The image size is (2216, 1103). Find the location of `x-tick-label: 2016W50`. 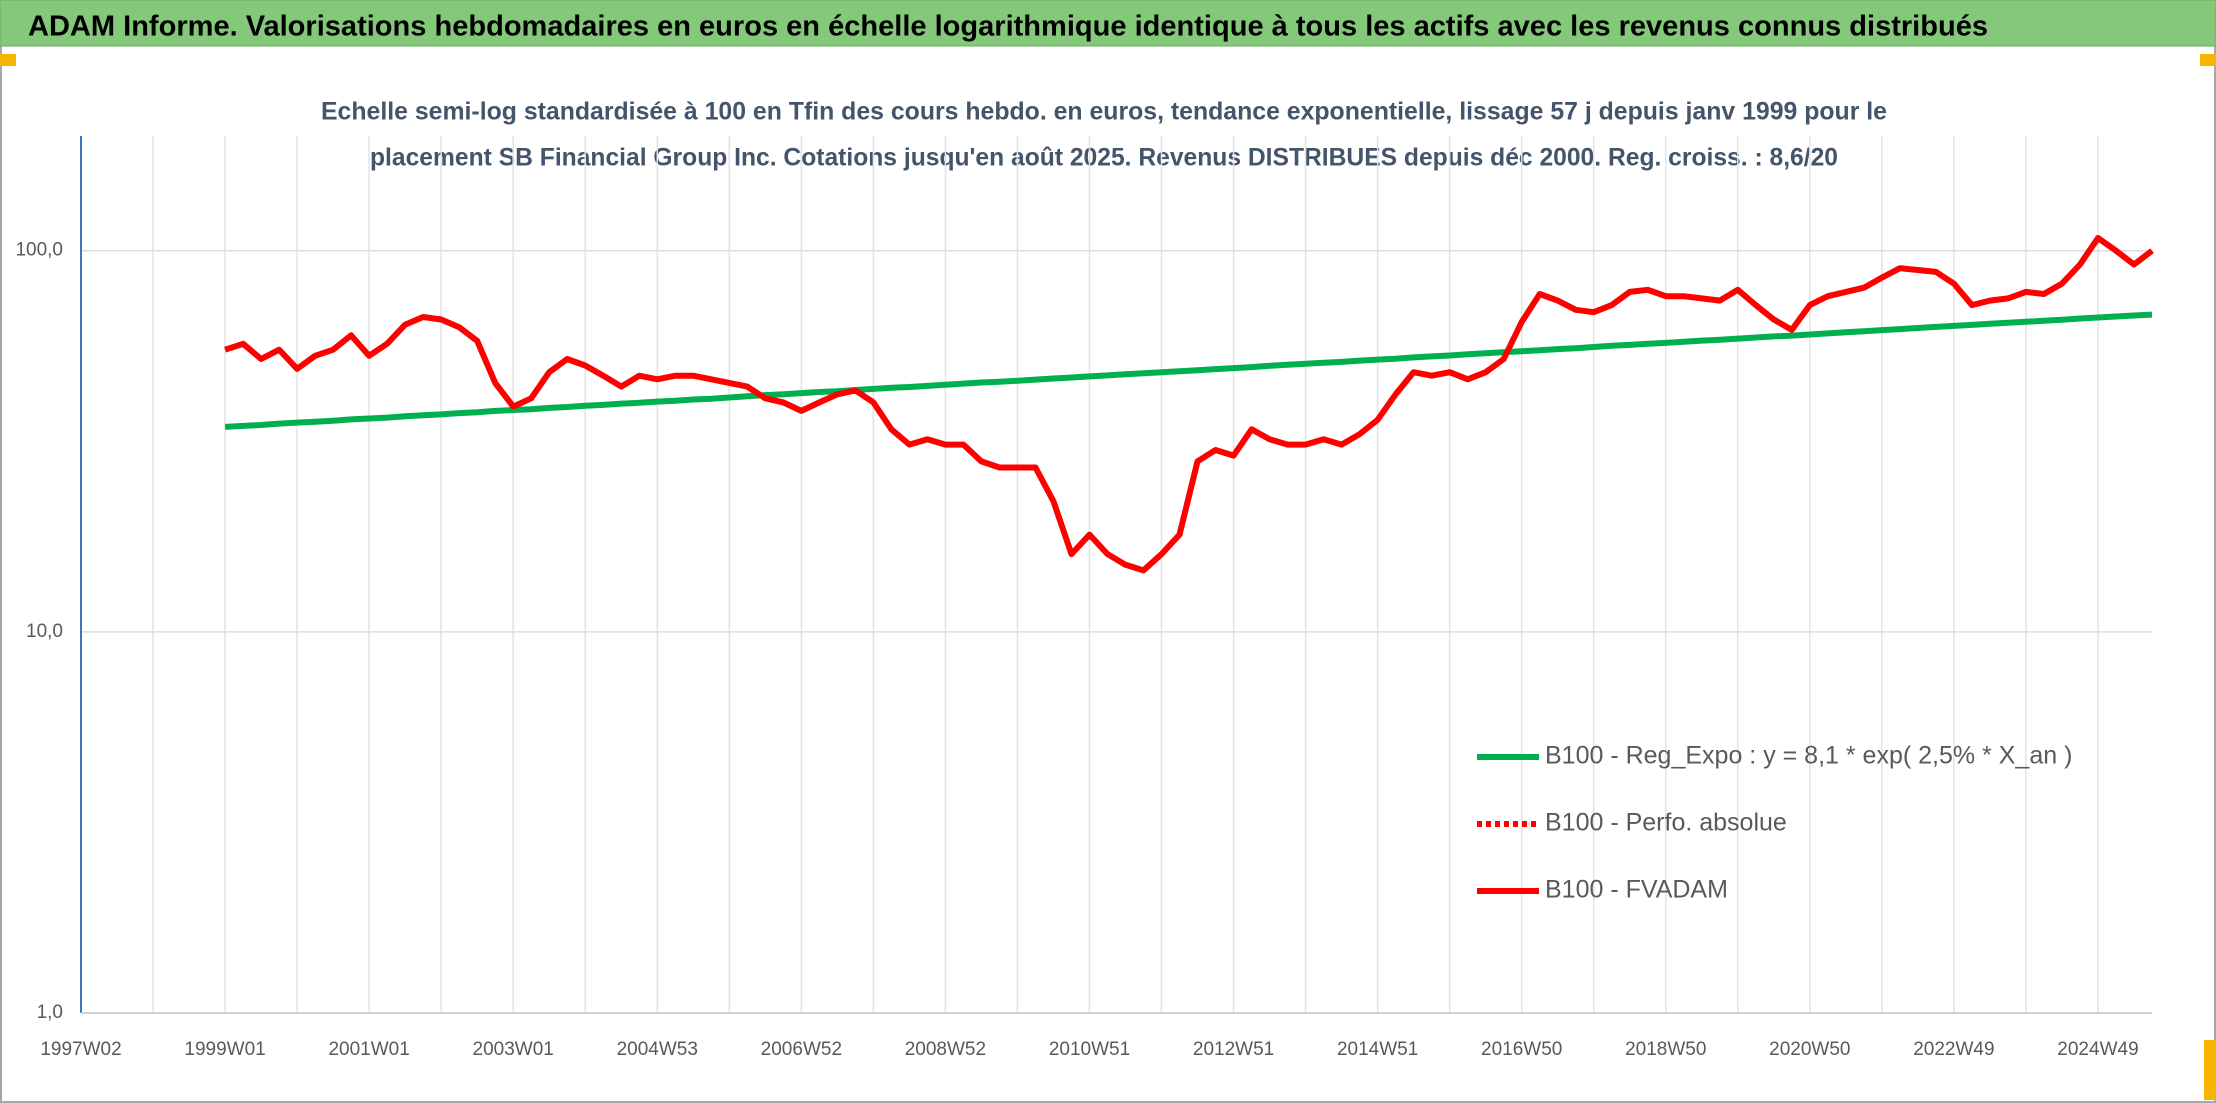

x-tick-label: 2016W50 is located at coordinates (1521, 1049).